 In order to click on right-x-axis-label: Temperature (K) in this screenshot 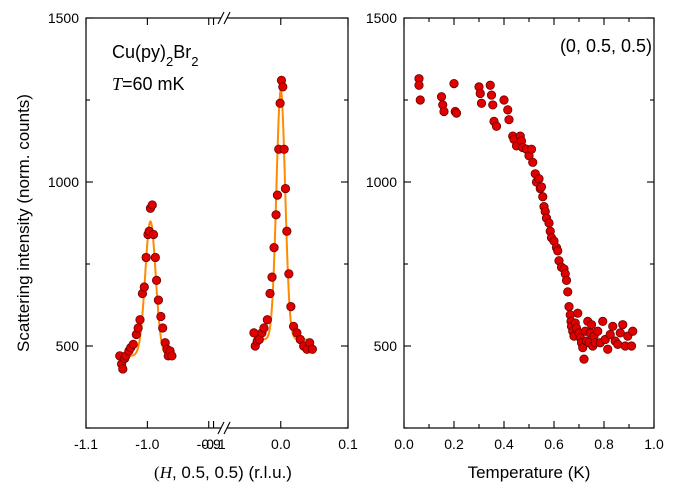, I will do `click(529, 472)`.